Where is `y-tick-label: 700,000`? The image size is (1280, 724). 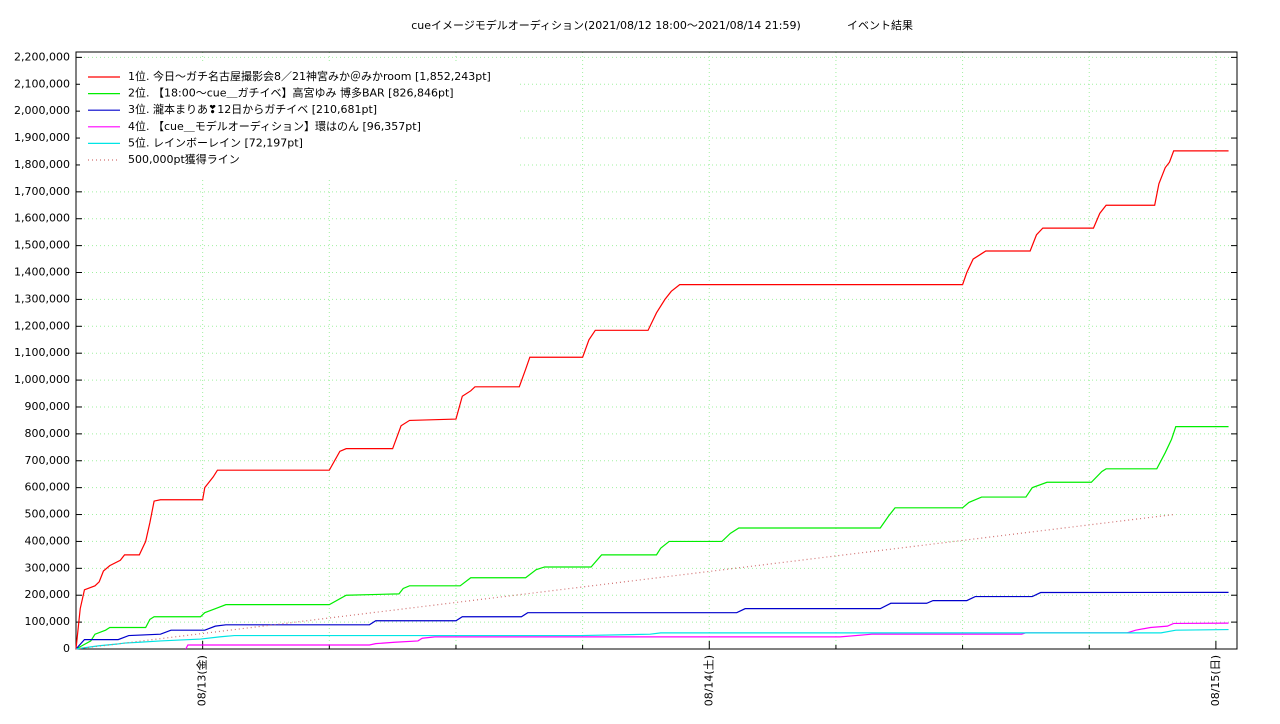 y-tick-label: 700,000 is located at coordinates (48, 460).